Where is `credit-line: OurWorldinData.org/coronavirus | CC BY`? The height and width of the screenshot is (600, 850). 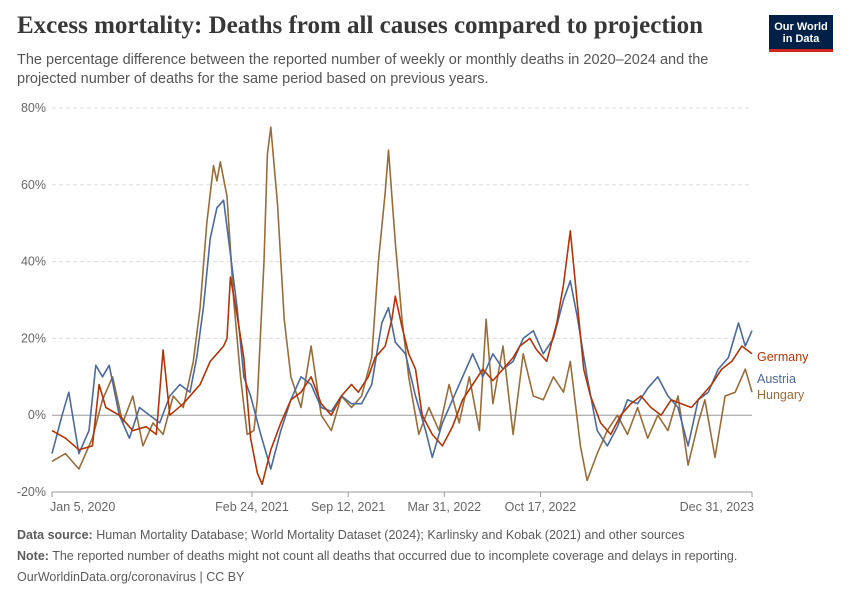 credit-line: OurWorldinData.org/coronavirus | CC BY is located at coordinates (130, 577).